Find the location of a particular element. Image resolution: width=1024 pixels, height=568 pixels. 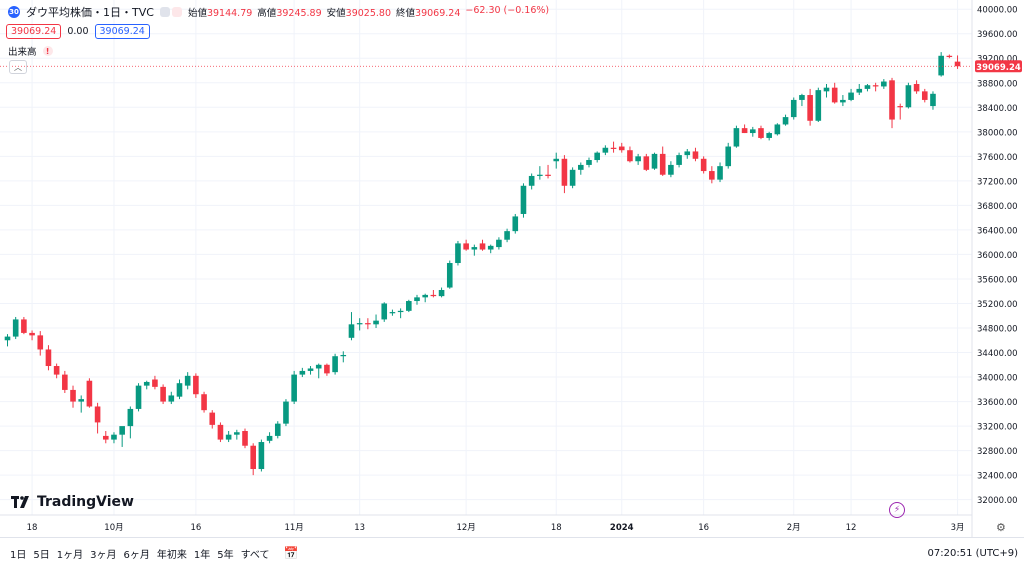

y-tick-label: 32800.00 is located at coordinates (997, 452).